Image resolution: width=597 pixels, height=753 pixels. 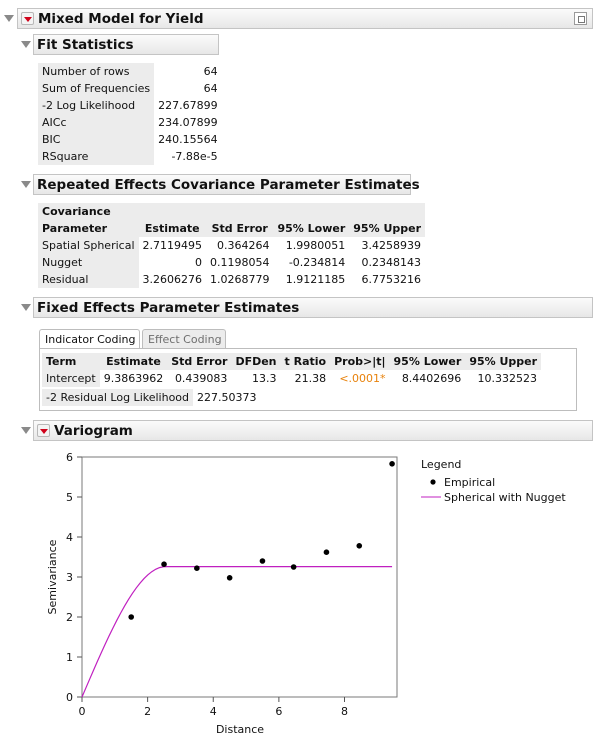 What do you see at coordinates (240, 729) in the screenshot?
I see `x-axis-label: Distance` at bounding box center [240, 729].